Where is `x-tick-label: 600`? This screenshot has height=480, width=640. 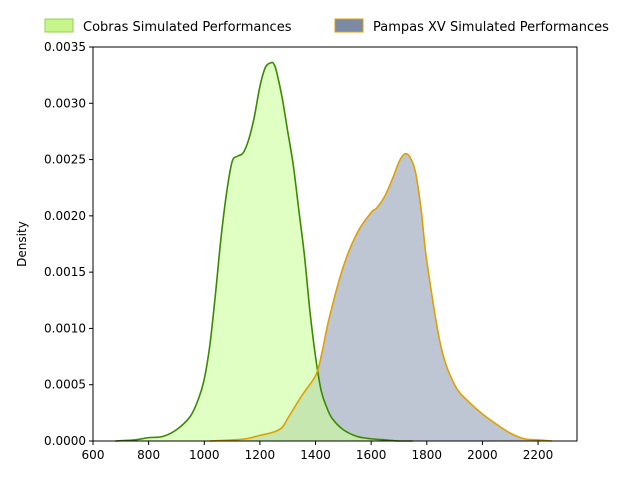
x-tick-label: 600 is located at coordinates (93, 455).